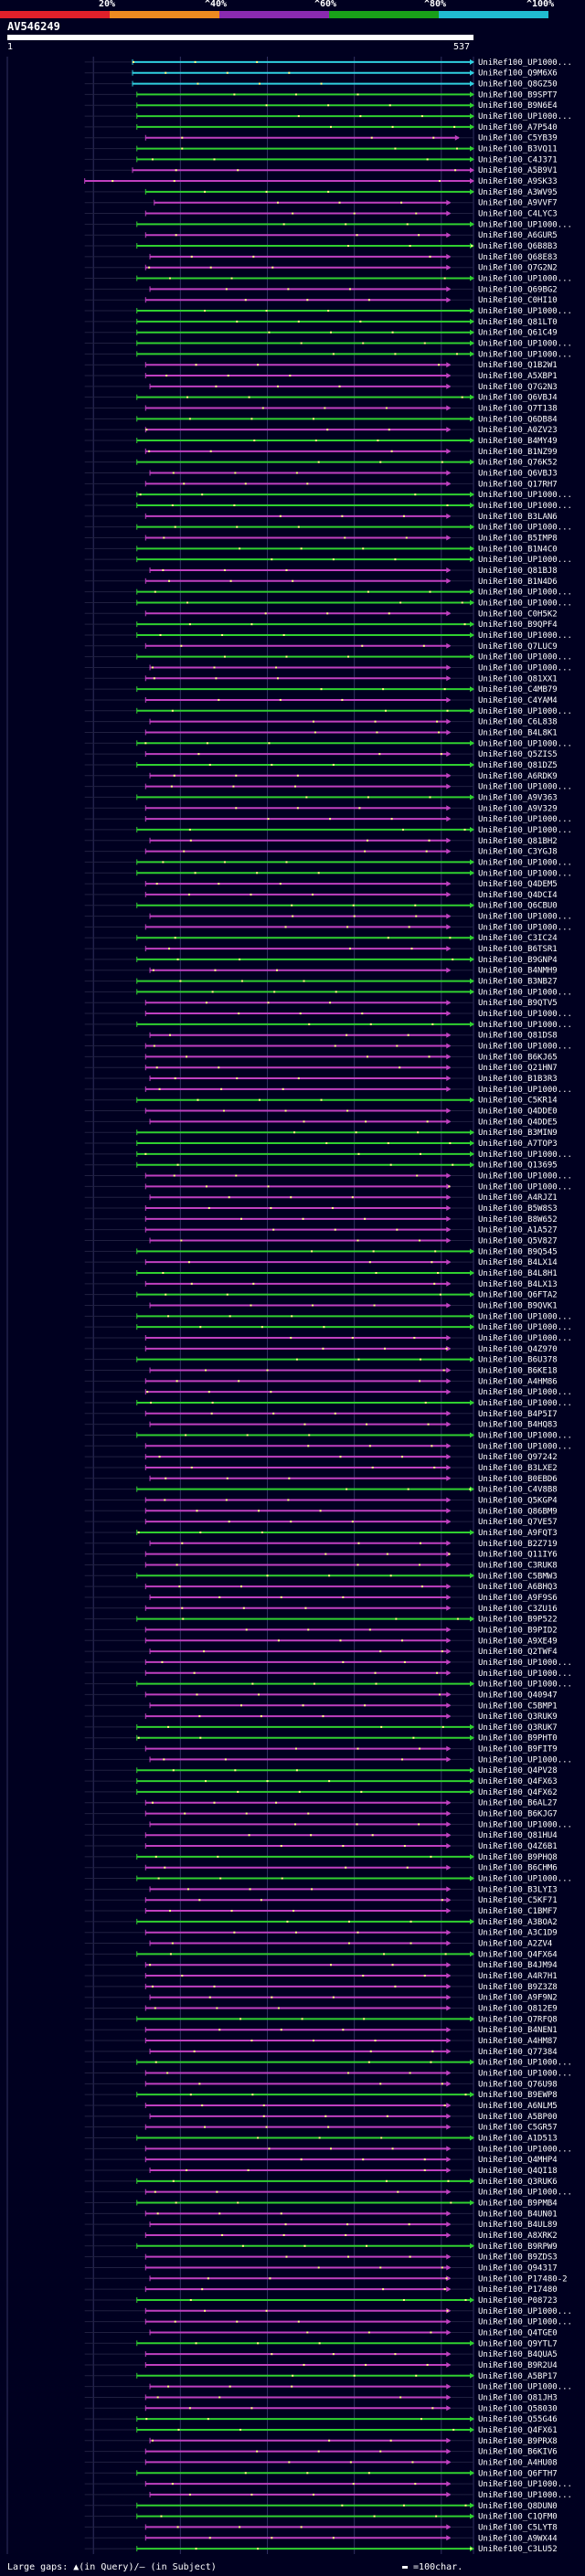 The width and height of the screenshot is (585, 2576). What do you see at coordinates (518, 689) in the screenshot?
I see `subject-label: UniRef100_C4MB79` at bounding box center [518, 689].